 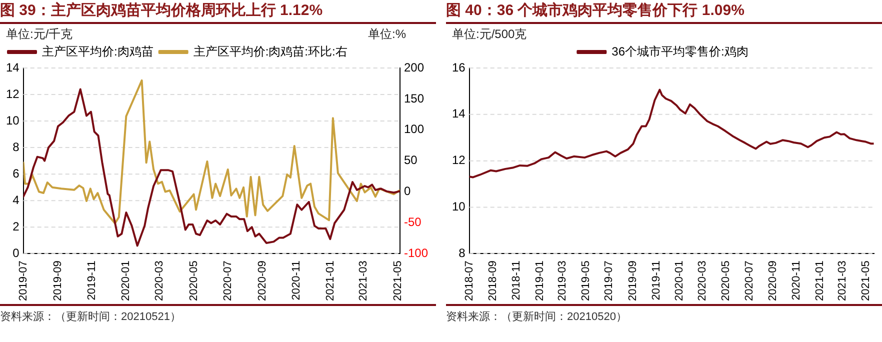 I want to click on x-tick-label: 2018-07, so click(x=469, y=281).